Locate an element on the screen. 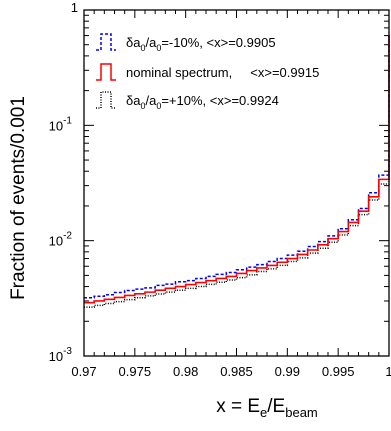 The image size is (391, 431). legend-rest: =-10%, <x>=0.9905 is located at coordinates (218, 42).